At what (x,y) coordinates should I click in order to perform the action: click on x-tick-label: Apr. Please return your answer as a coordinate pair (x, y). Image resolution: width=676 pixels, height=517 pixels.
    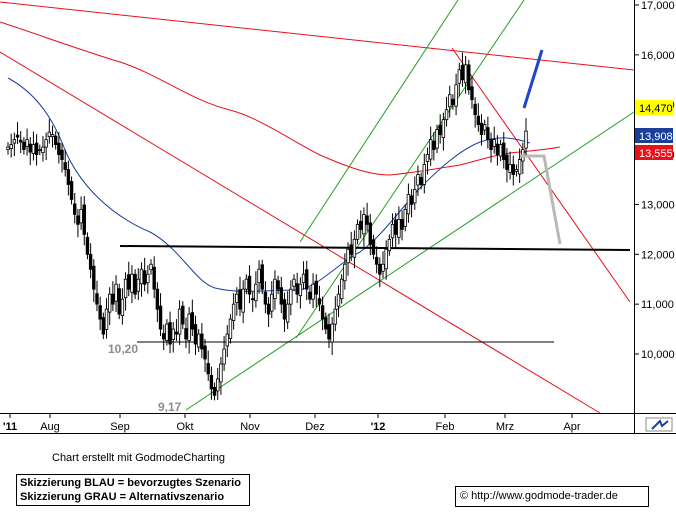
    Looking at the image, I should click on (571, 427).